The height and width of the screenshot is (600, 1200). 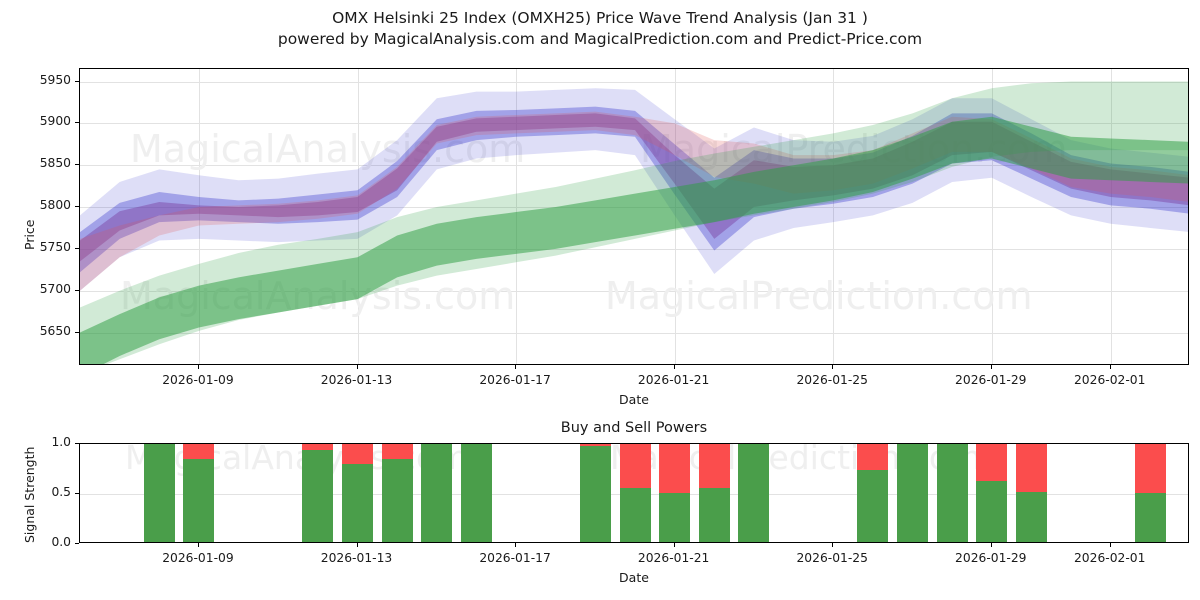 I want to click on y-tick-label: 5750, so click(x=55, y=246).